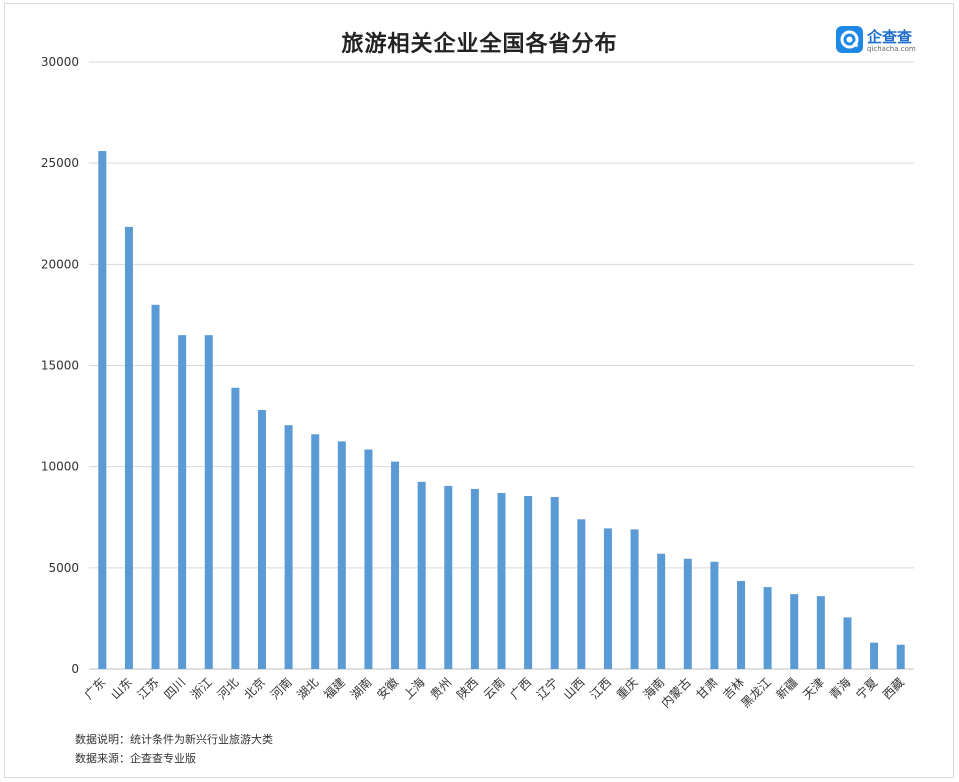 Image resolution: width=959 pixels, height=782 pixels. What do you see at coordinates (687, 613) in the screenshot?
I see `bar-内蒙古` at bounding box center [687, 613].